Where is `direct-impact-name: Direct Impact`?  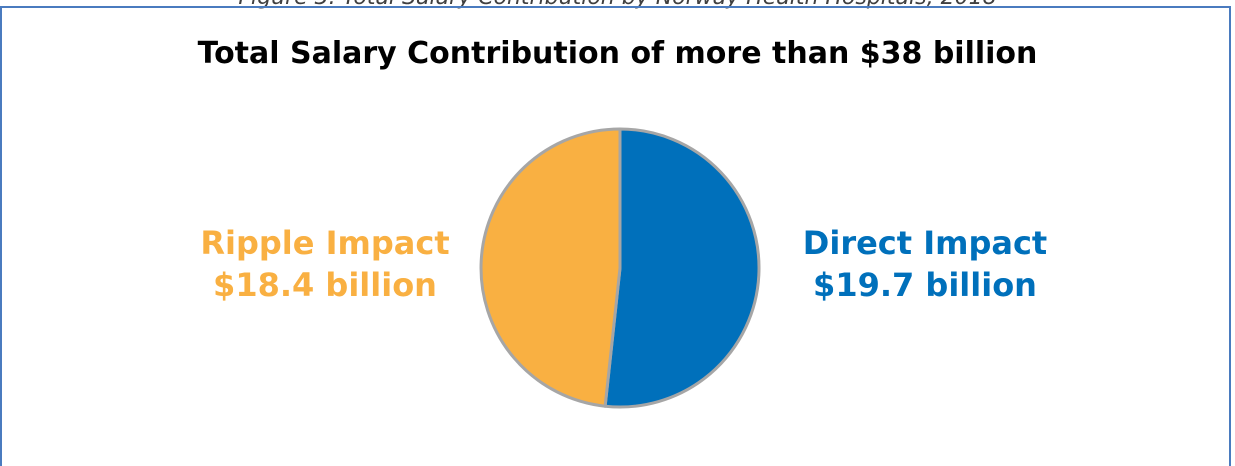
direct-impact-name: Direct Impact is located at coordinates (925, 243).